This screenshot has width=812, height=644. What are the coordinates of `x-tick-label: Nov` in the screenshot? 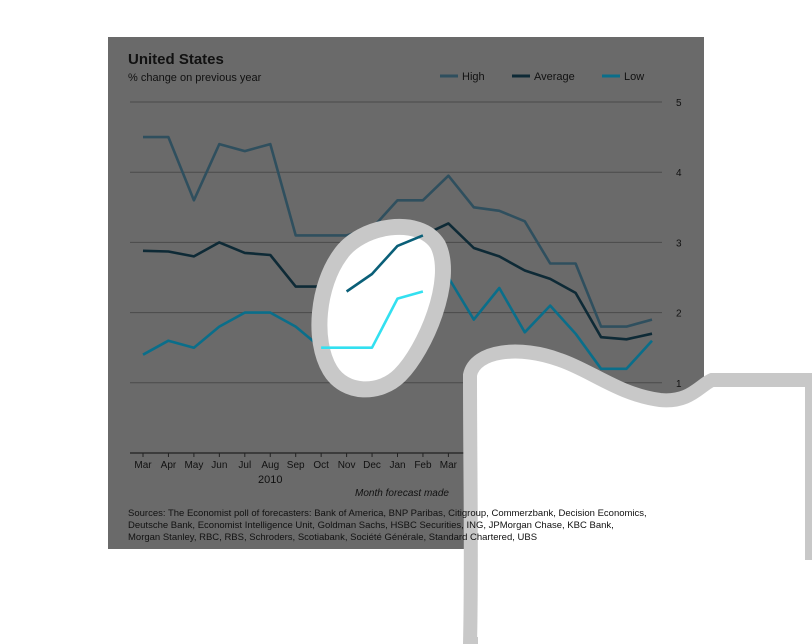 It's located at (347, 465).